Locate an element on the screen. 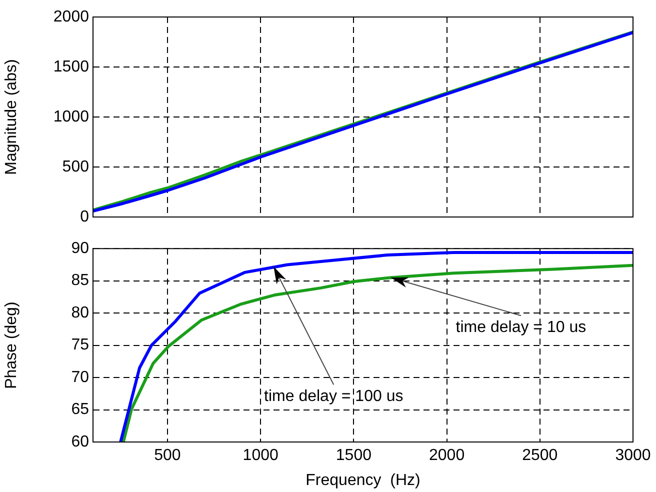 The width and height of the screenshot is (656, 492). y-tick-label: 500 is located at coordinates (76, 167).